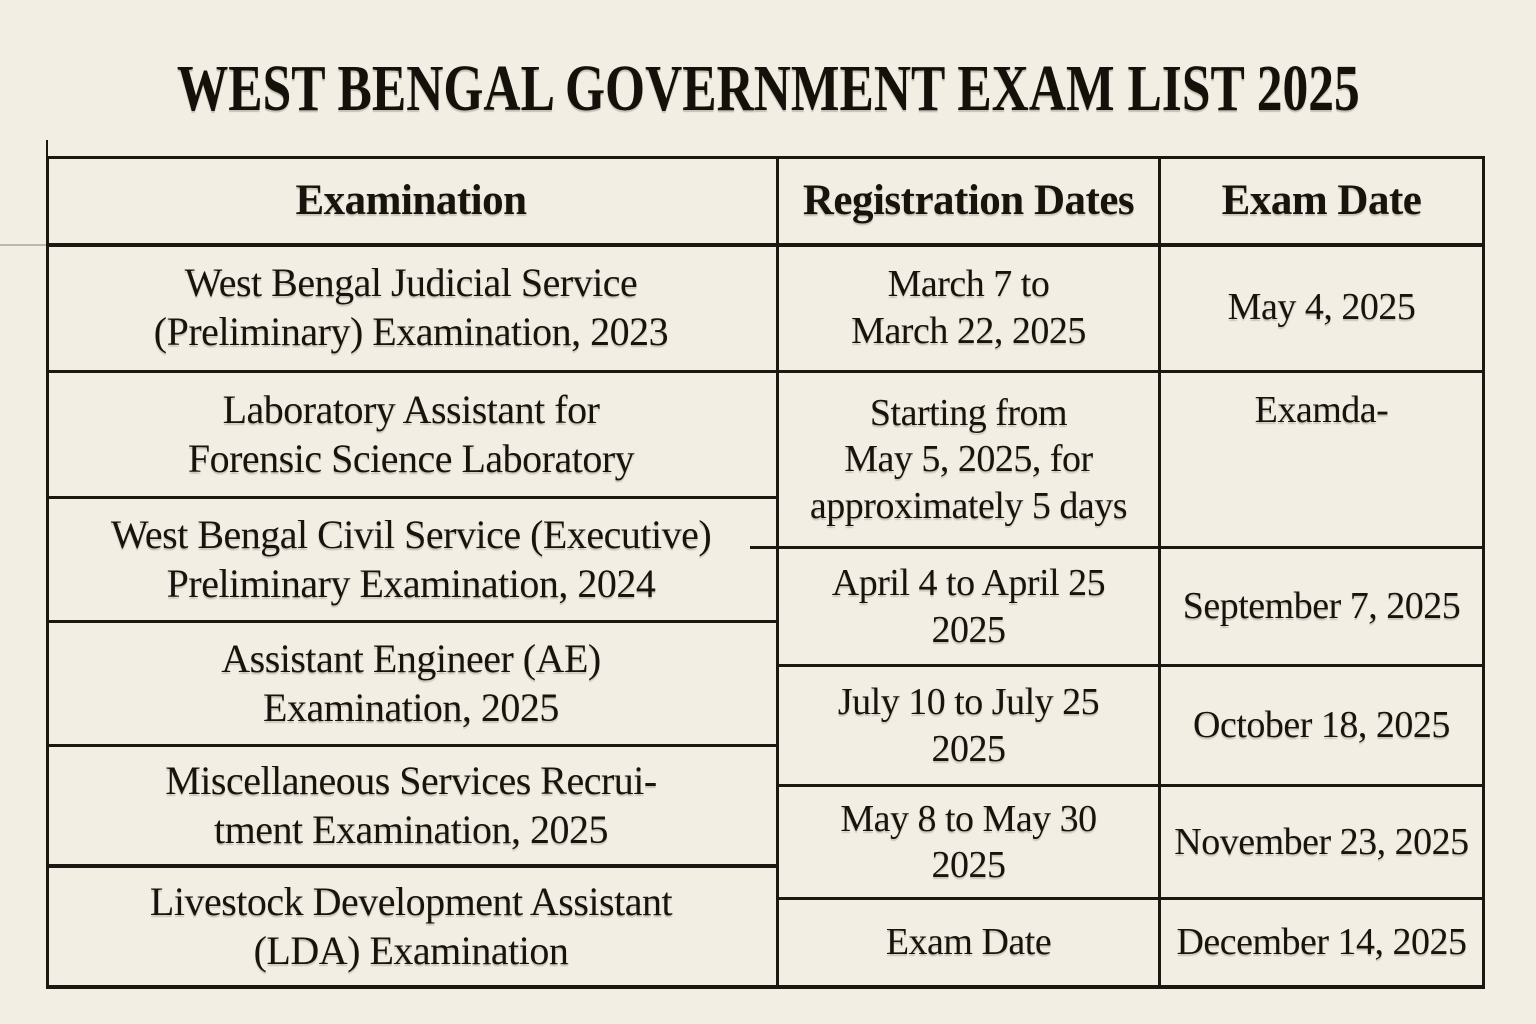 This screenshot has width=1536, height=1024. What do you see at coordinates (765, 157) in the screenshot?
I see `table-border-top` at bounding box center [765, 157].